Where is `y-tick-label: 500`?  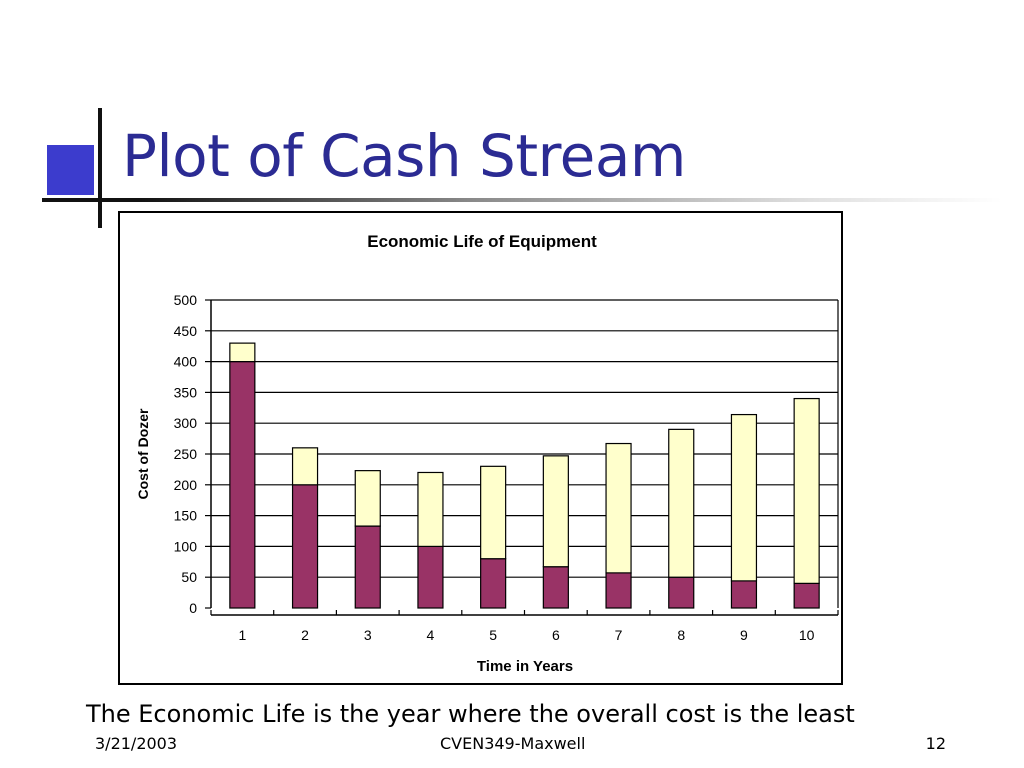
y-tick-label: 500 is located at coordinates (186, 300).